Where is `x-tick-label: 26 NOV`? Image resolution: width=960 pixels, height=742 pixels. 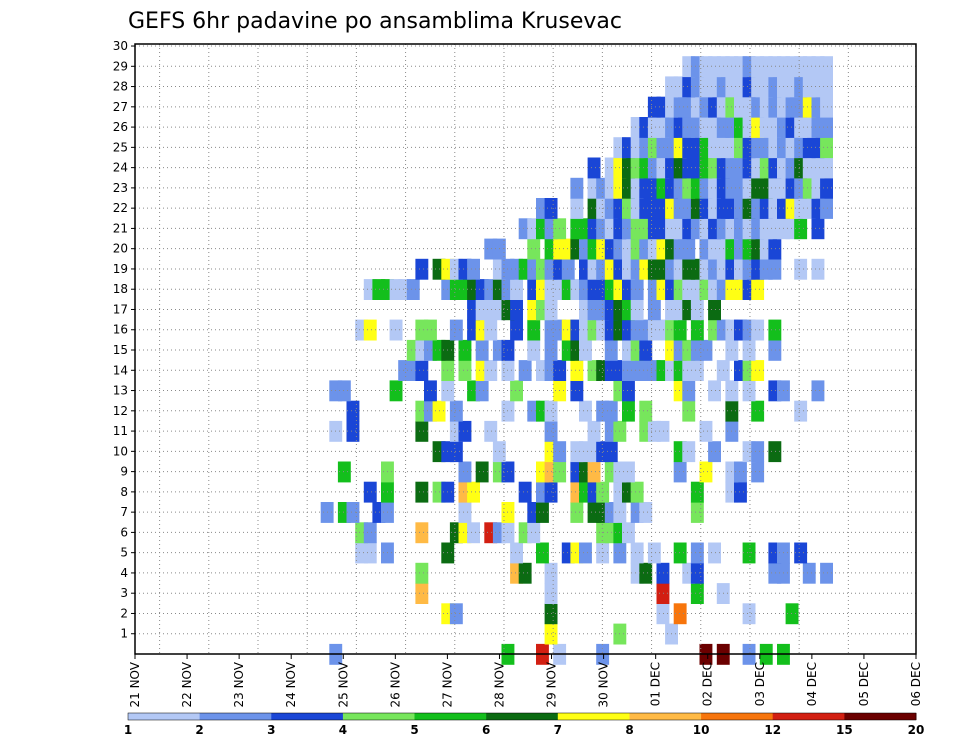 x-tick-label: 26 NOV is located at coordinates (395, 684).